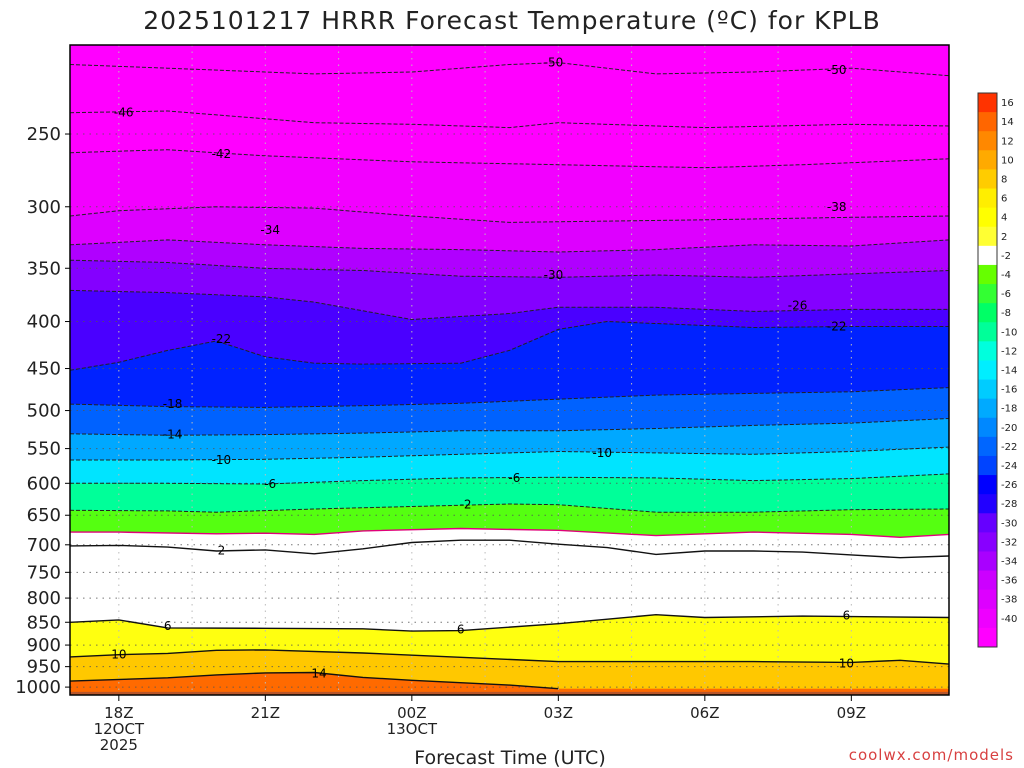  I want to click on colorbar-label: 8, so click(1004, 179).